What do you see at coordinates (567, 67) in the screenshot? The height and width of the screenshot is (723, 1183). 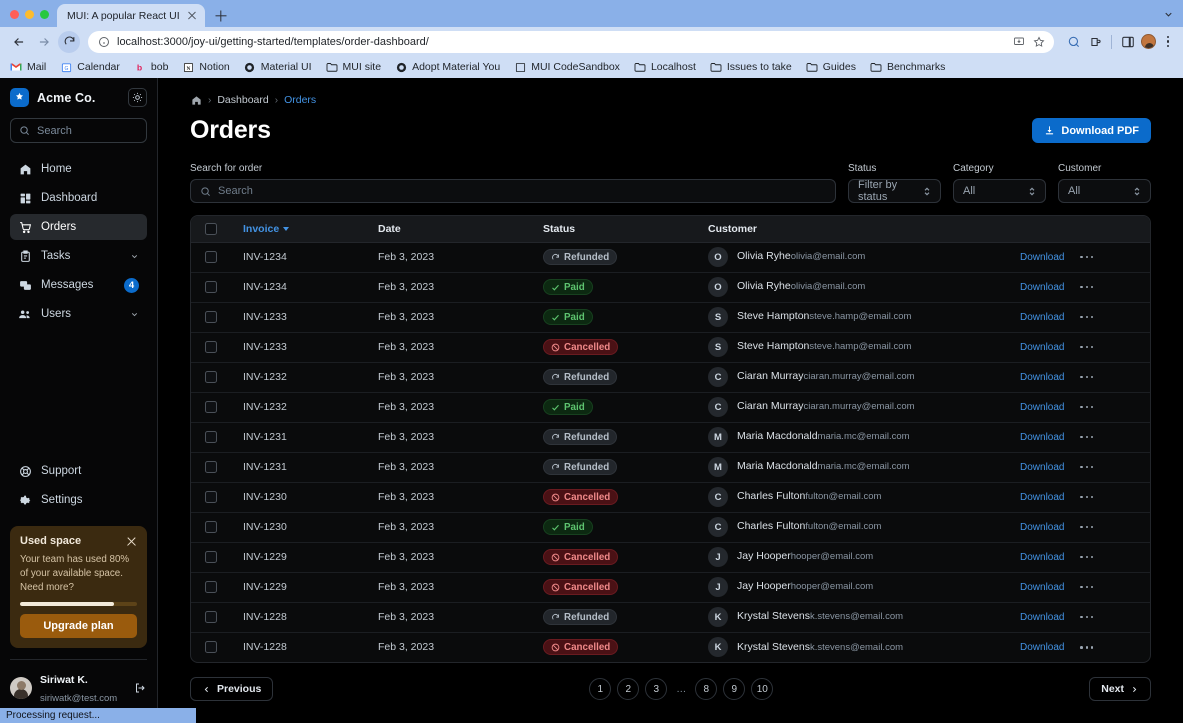 I see `bookmark-item: MUI CodeSandbox` at bounding box center [567, 67].